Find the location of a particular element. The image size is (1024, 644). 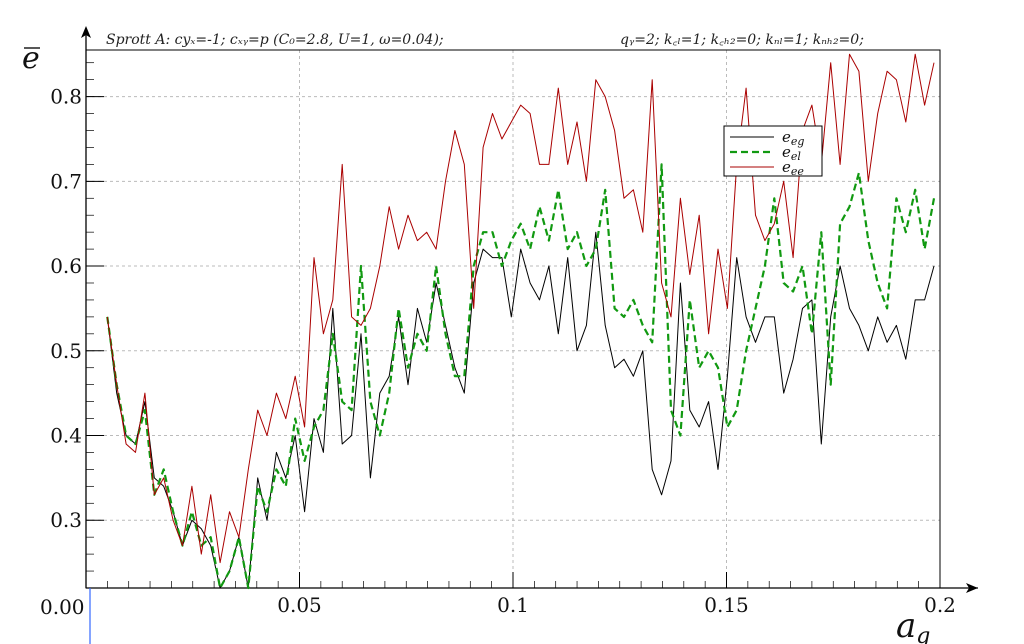

x-tick-label: 0.15 is located at coordinates (726, 605).